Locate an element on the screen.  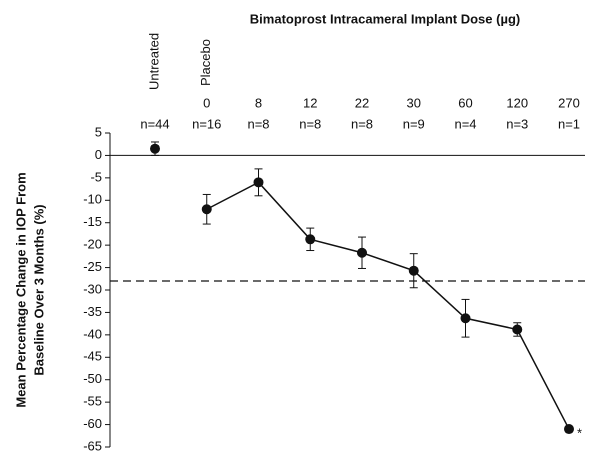
y-tick-label: 0 is located at coordinates (98, 154).